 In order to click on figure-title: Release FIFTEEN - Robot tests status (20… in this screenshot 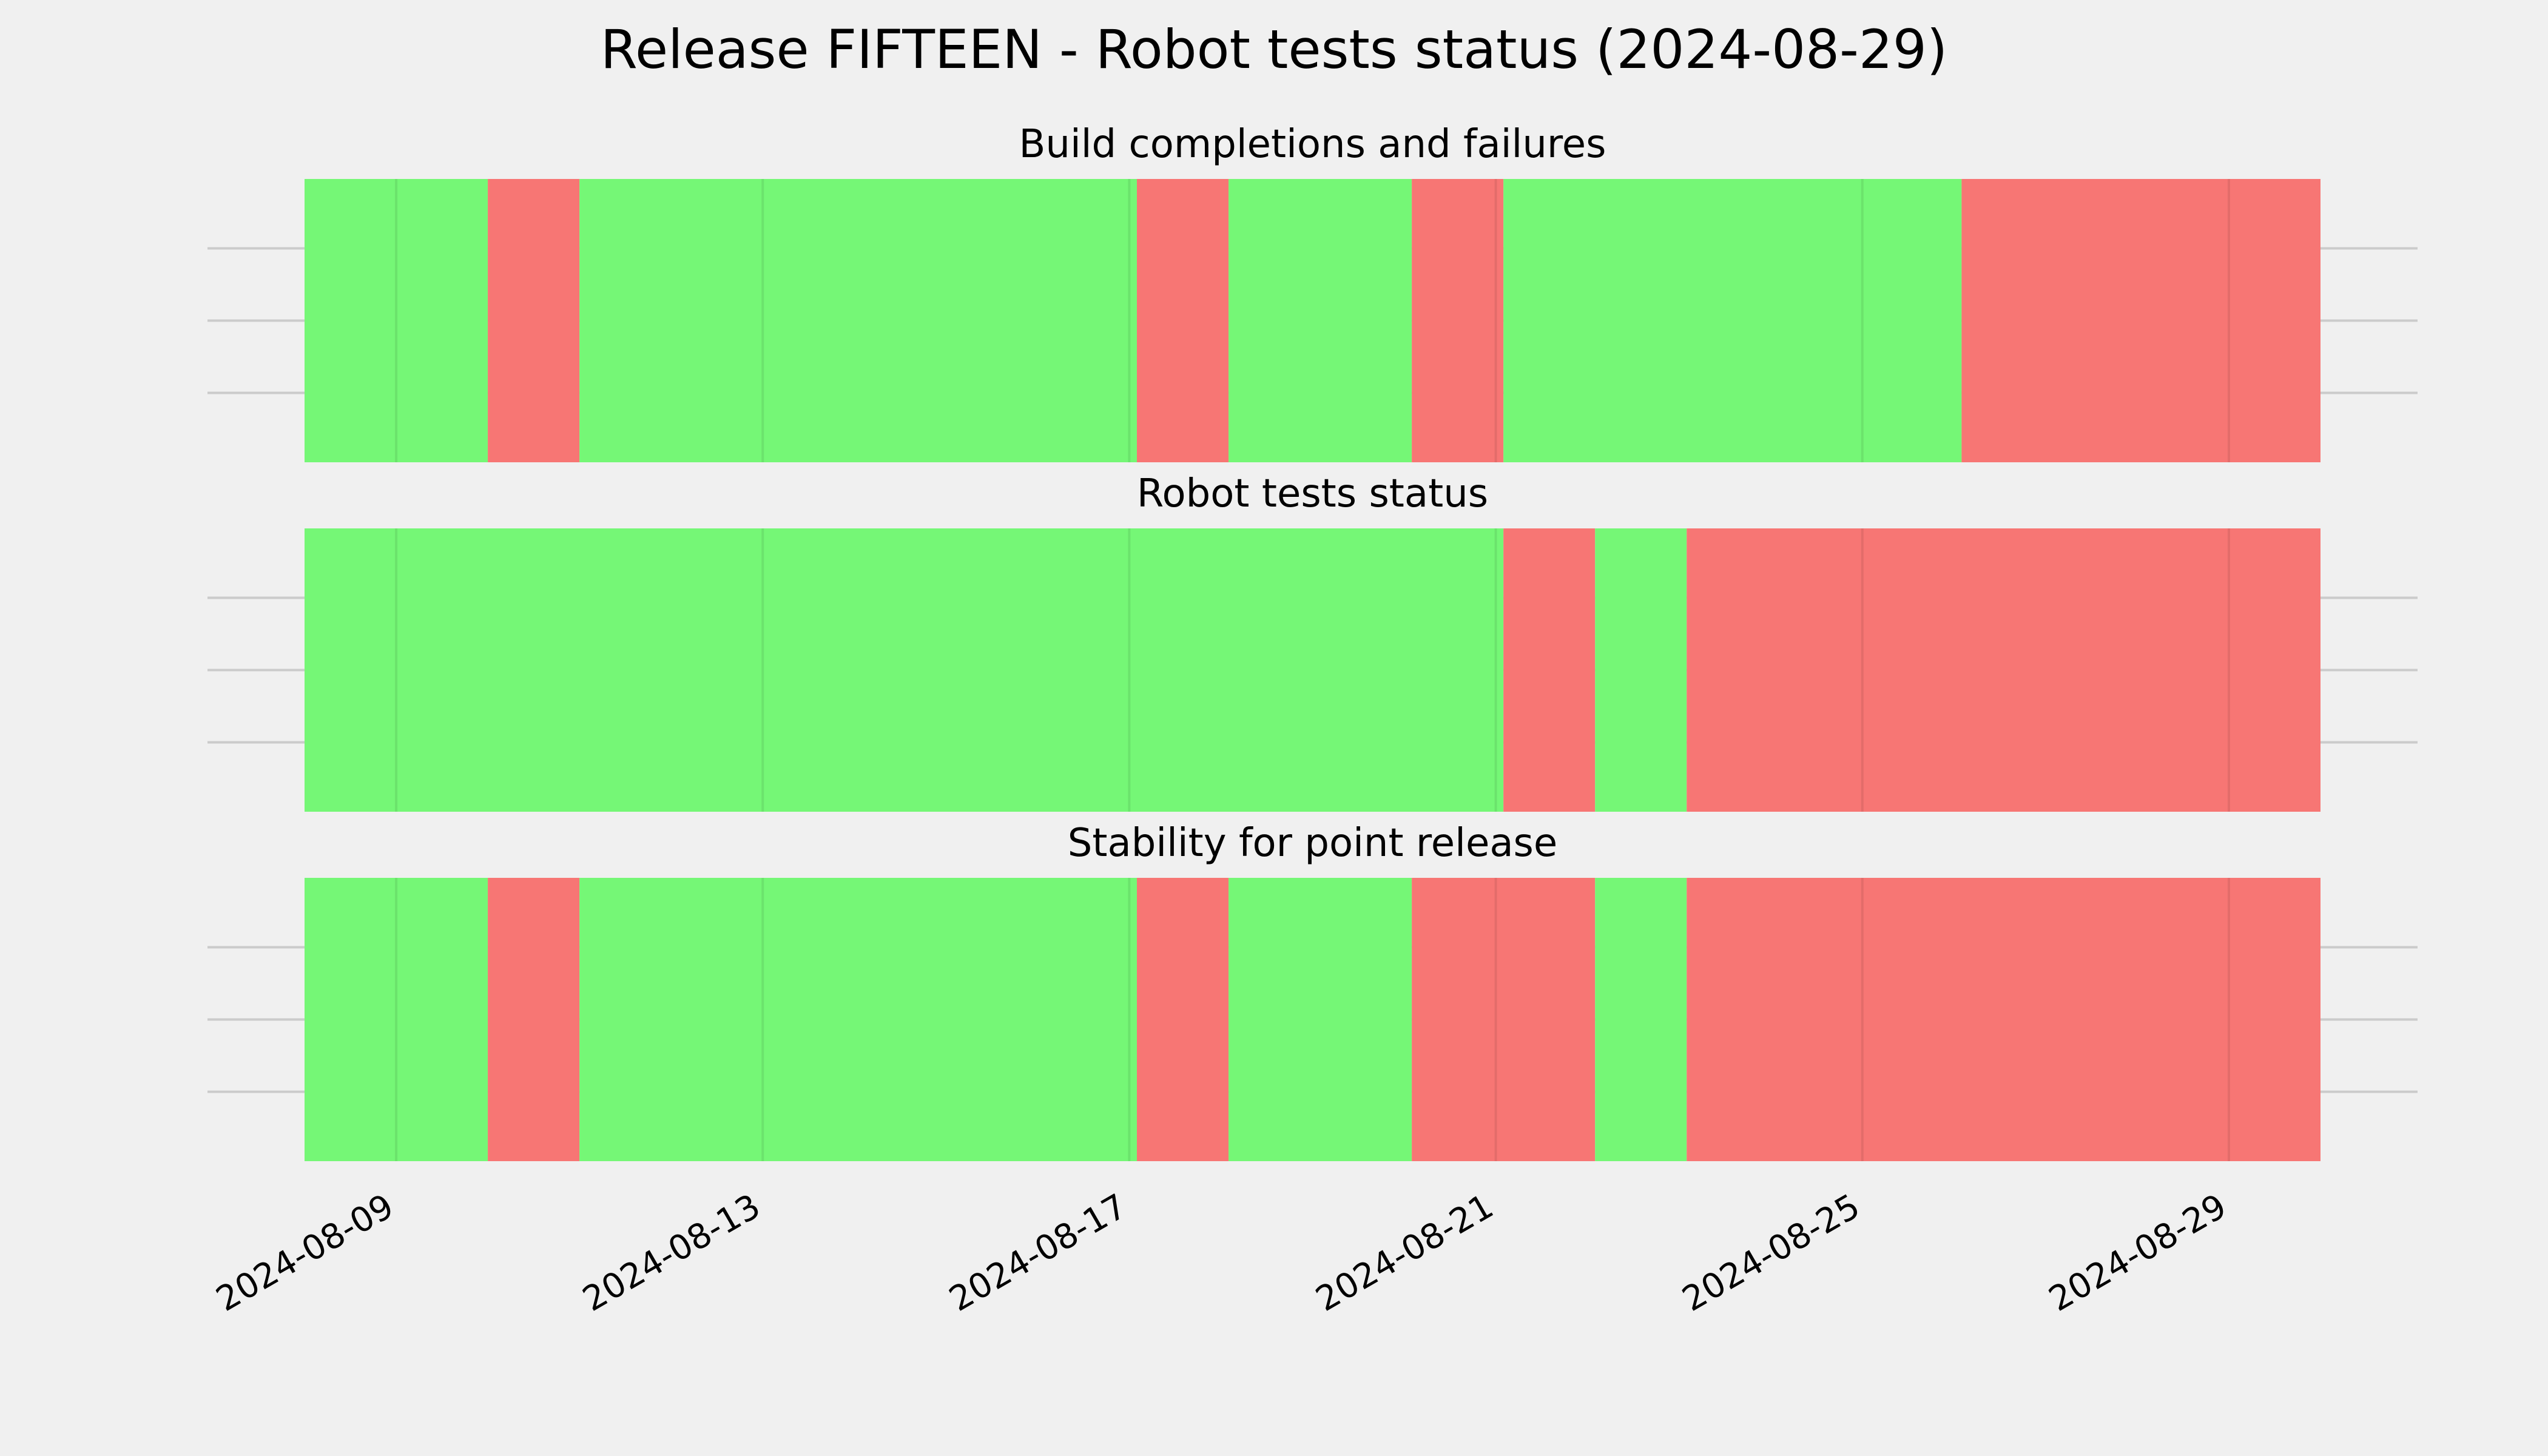, I will do `click(1274, 49)`.